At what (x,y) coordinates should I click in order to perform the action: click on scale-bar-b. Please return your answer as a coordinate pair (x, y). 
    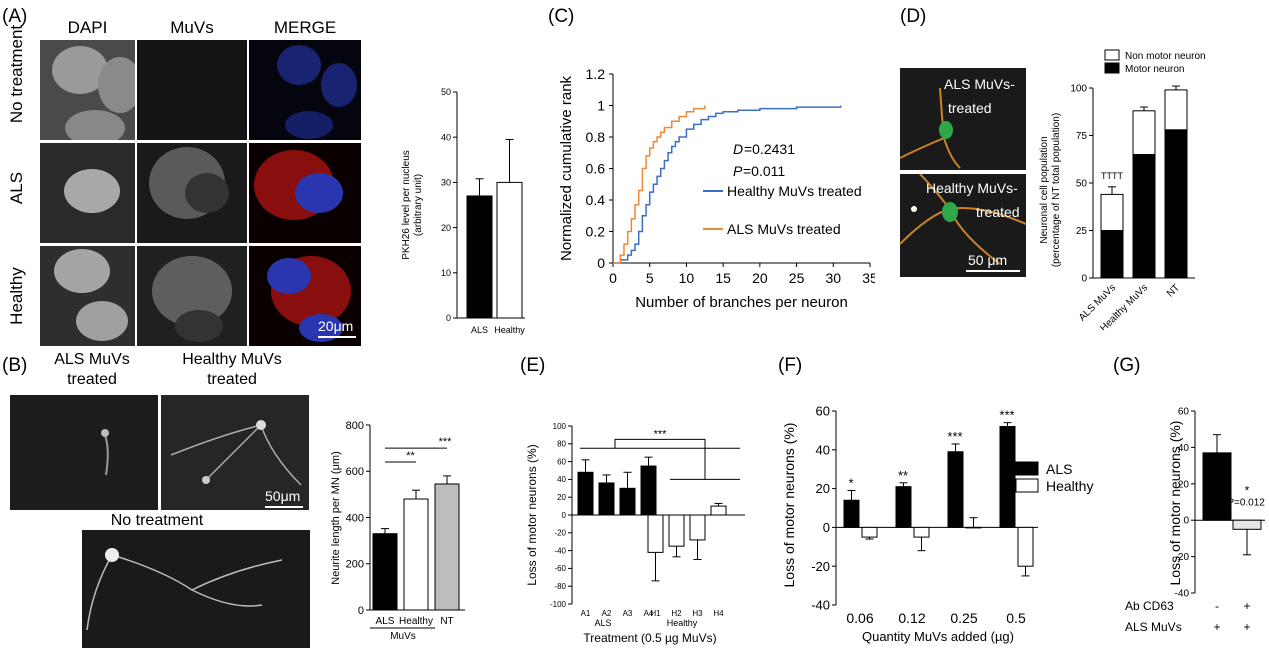
    Looking at the image, I should click on (284, 507).